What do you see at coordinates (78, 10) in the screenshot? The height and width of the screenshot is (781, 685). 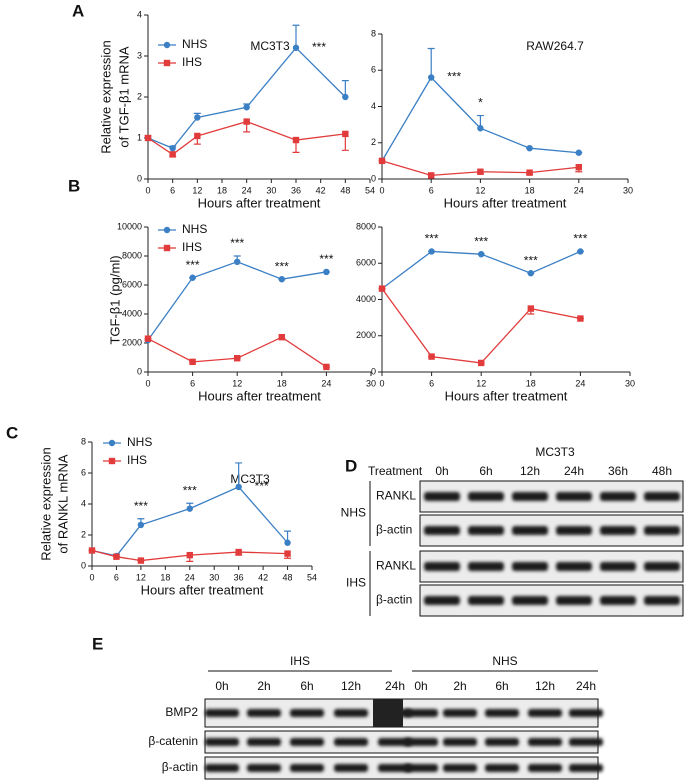 I see `panel-label: A` at bounding box center [78, 10].